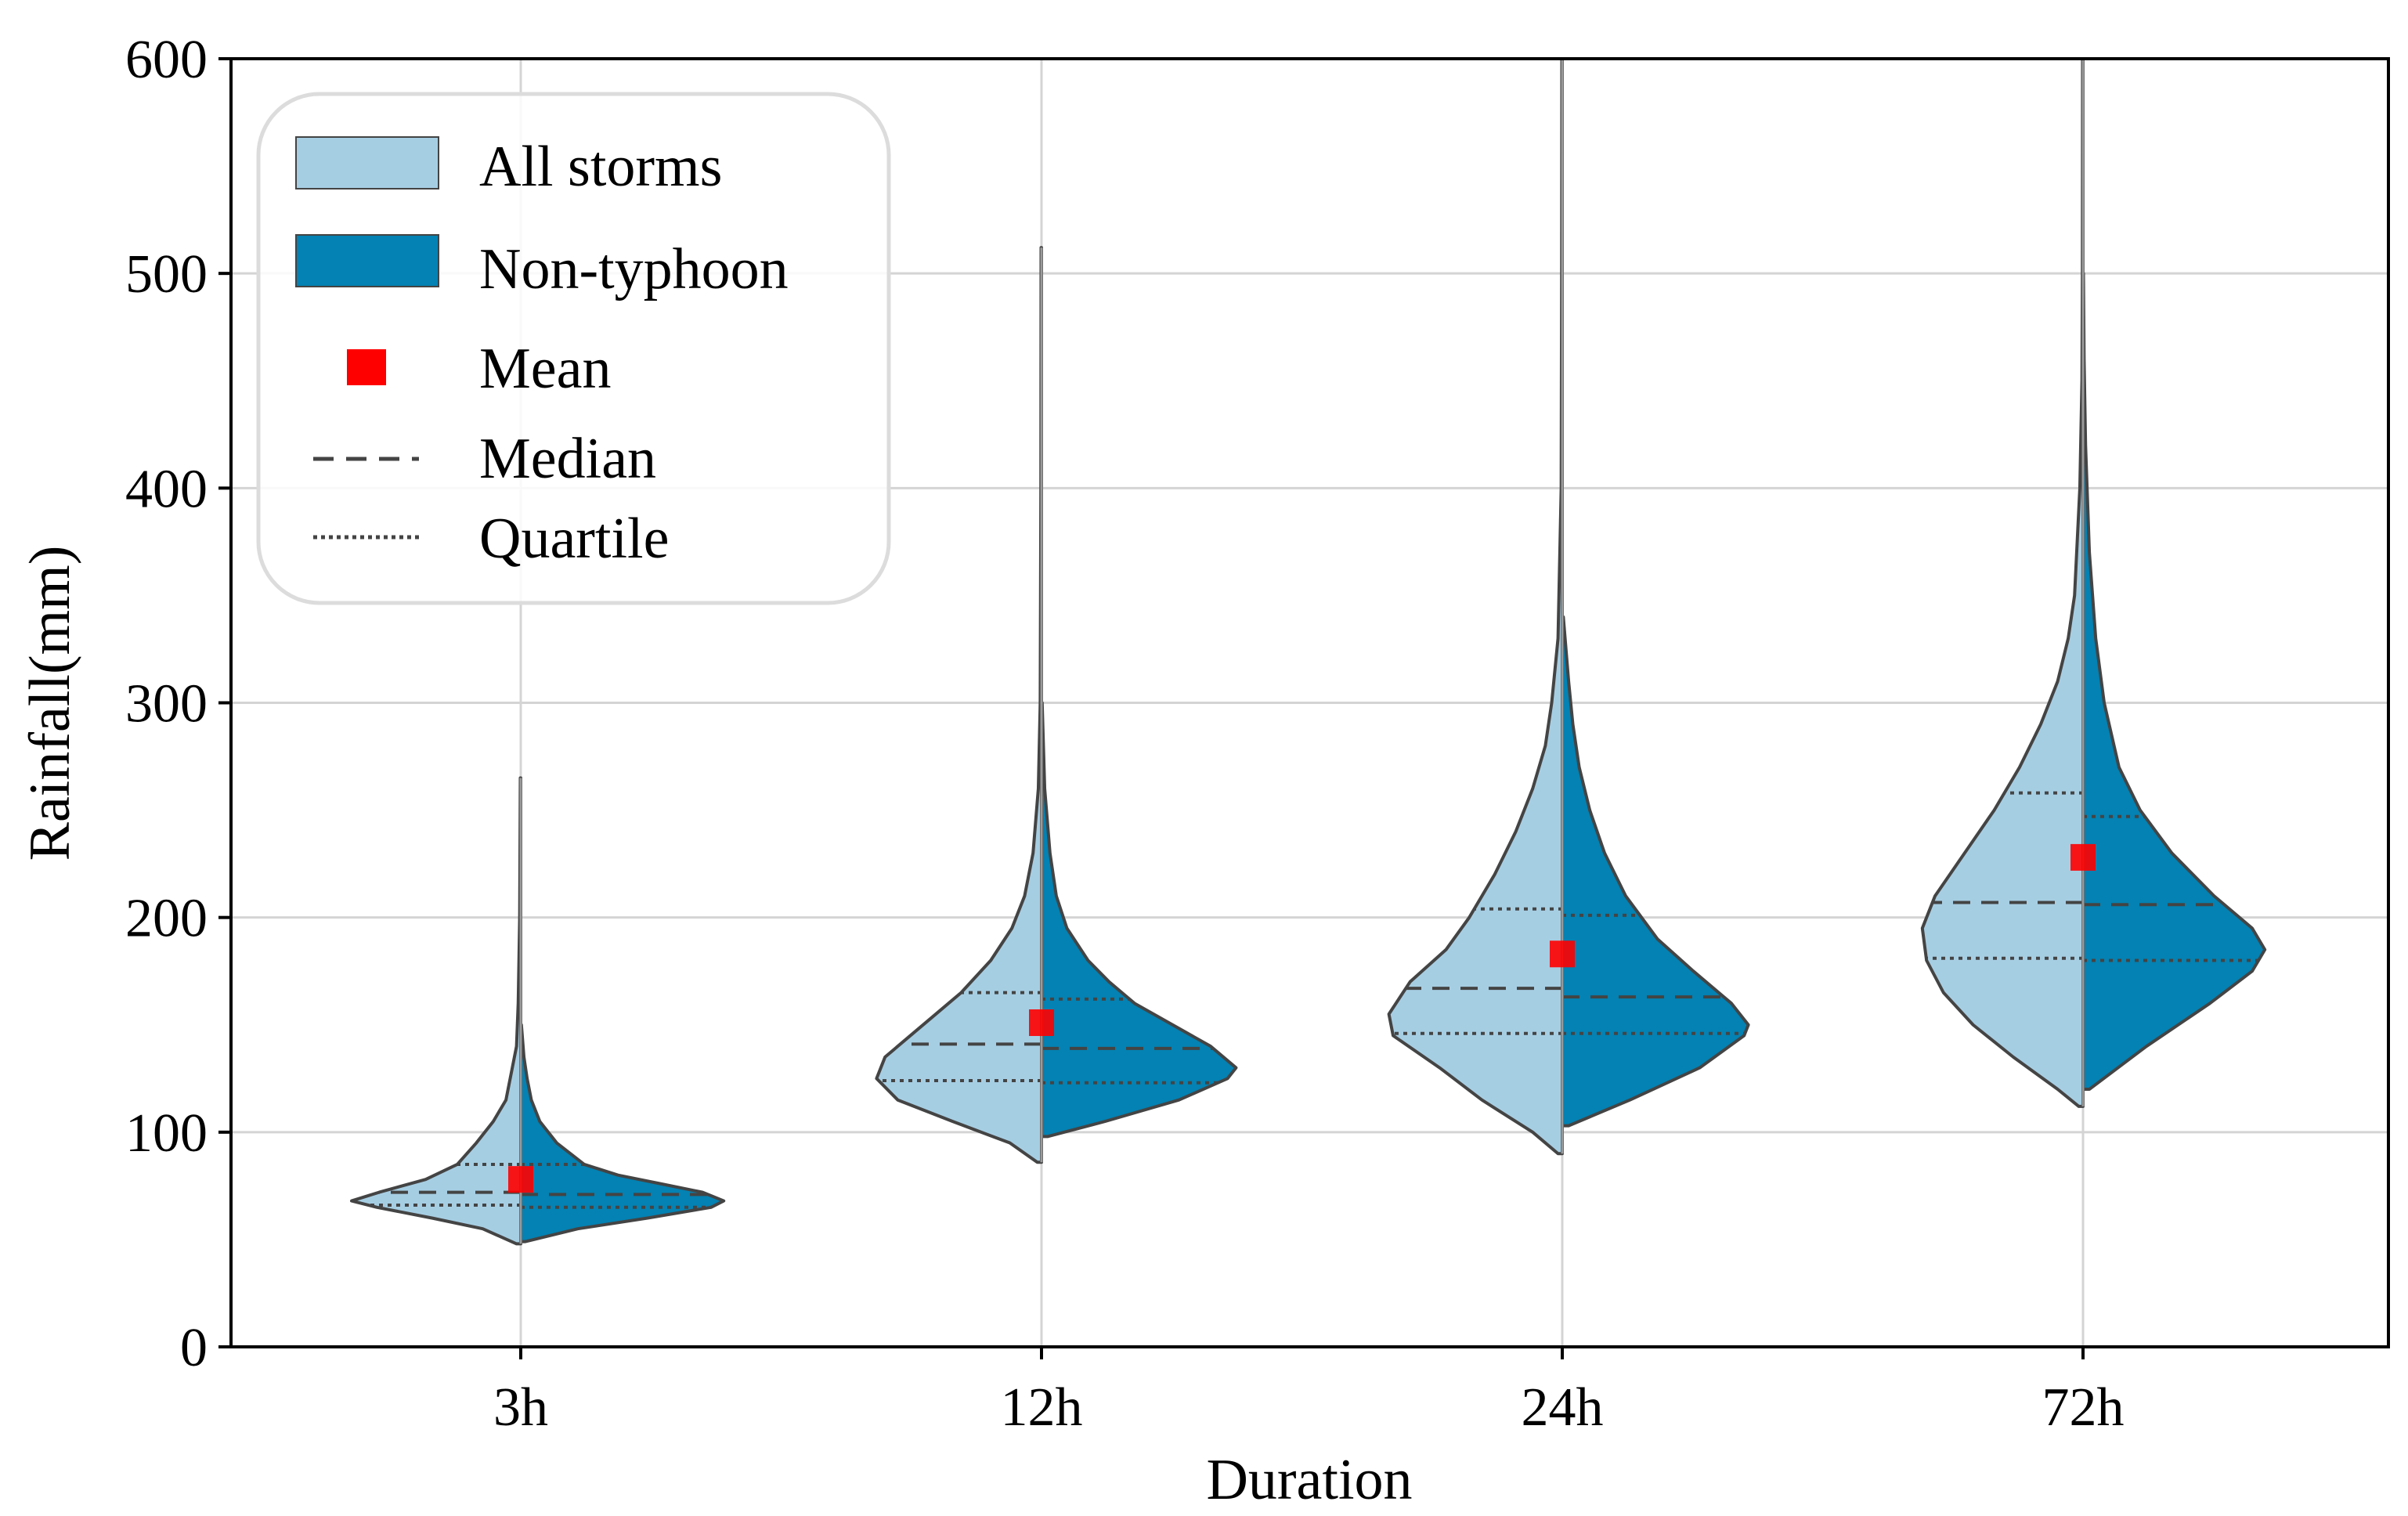 Image resolution: width=2408 pixels, height=1516 pixels. What do you see at coordinates (2083, 1407) in the screenshot?
I see `x-tick-label: 72h` at bounding box center [2083, 1407].